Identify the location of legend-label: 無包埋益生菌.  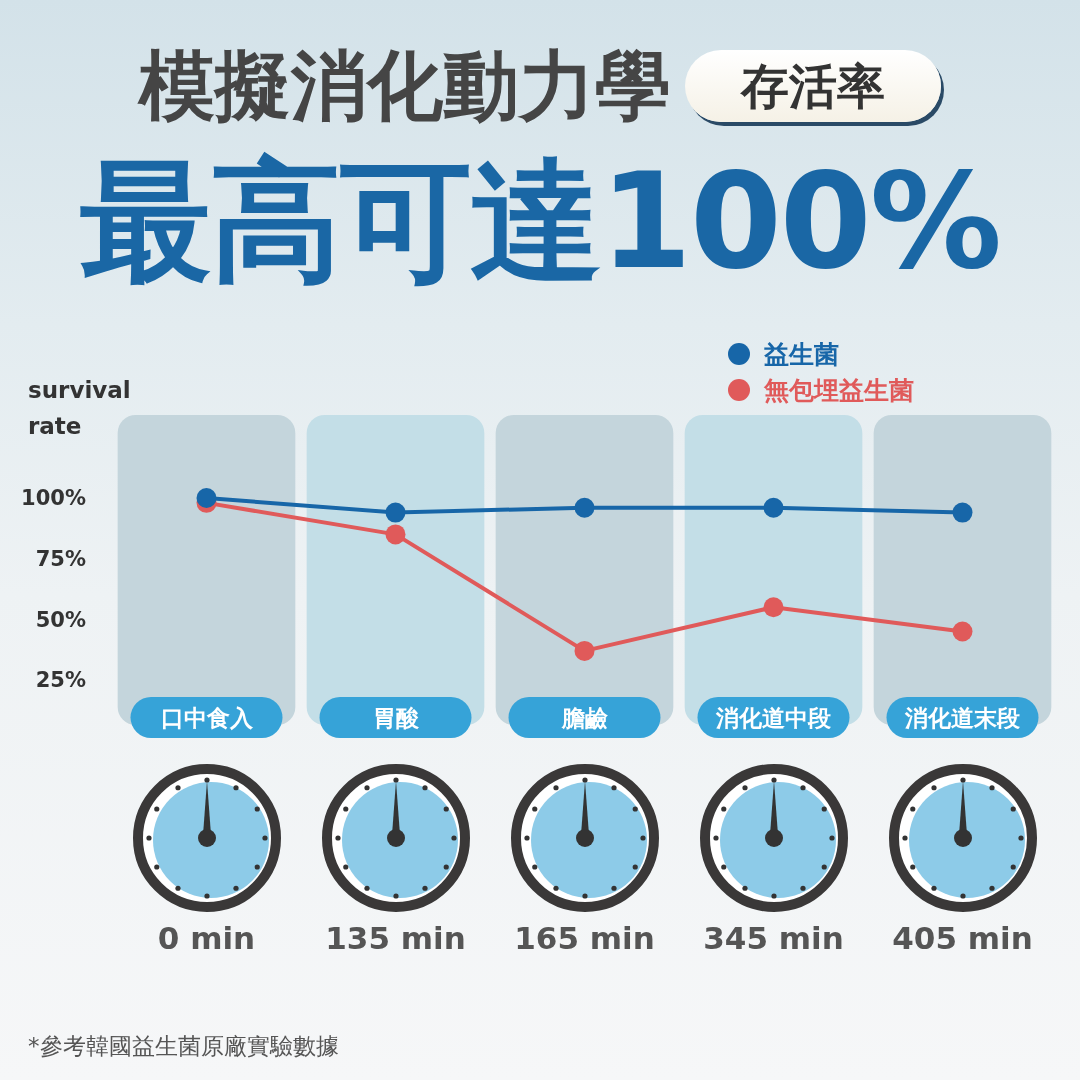
(839, 390).